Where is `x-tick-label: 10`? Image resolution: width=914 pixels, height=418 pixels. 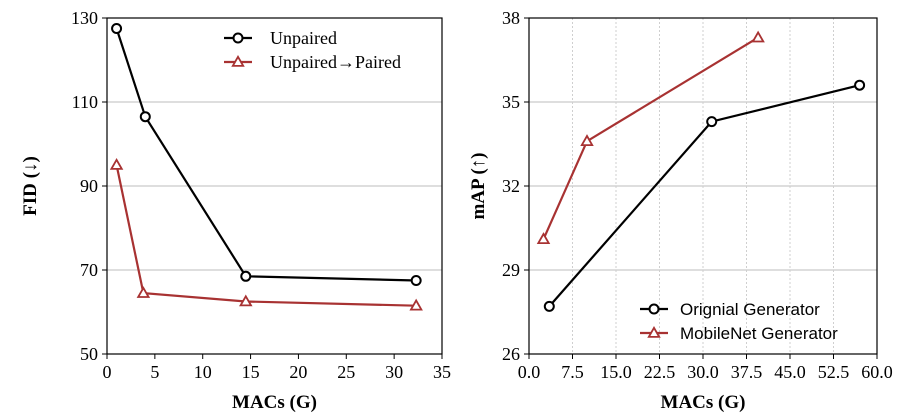 x-tick-label: 10 is located at coordinates (203, 372).